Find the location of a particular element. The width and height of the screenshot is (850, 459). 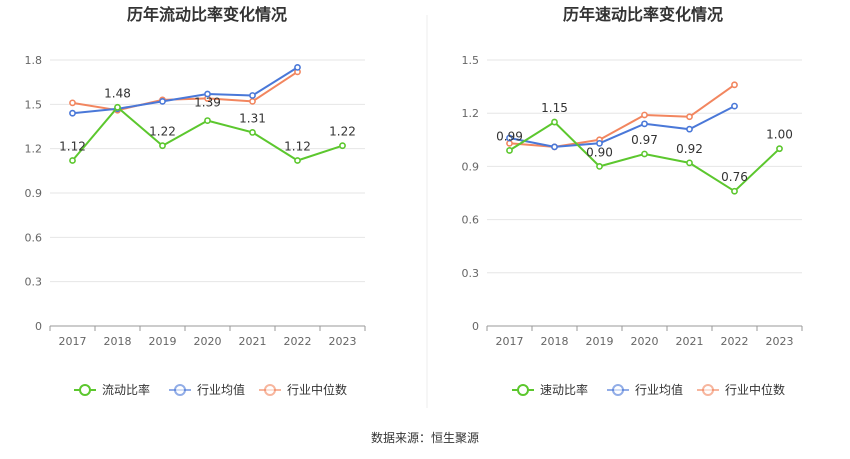

y-tick-label: 1.8 is located at coordinates (34, 60).